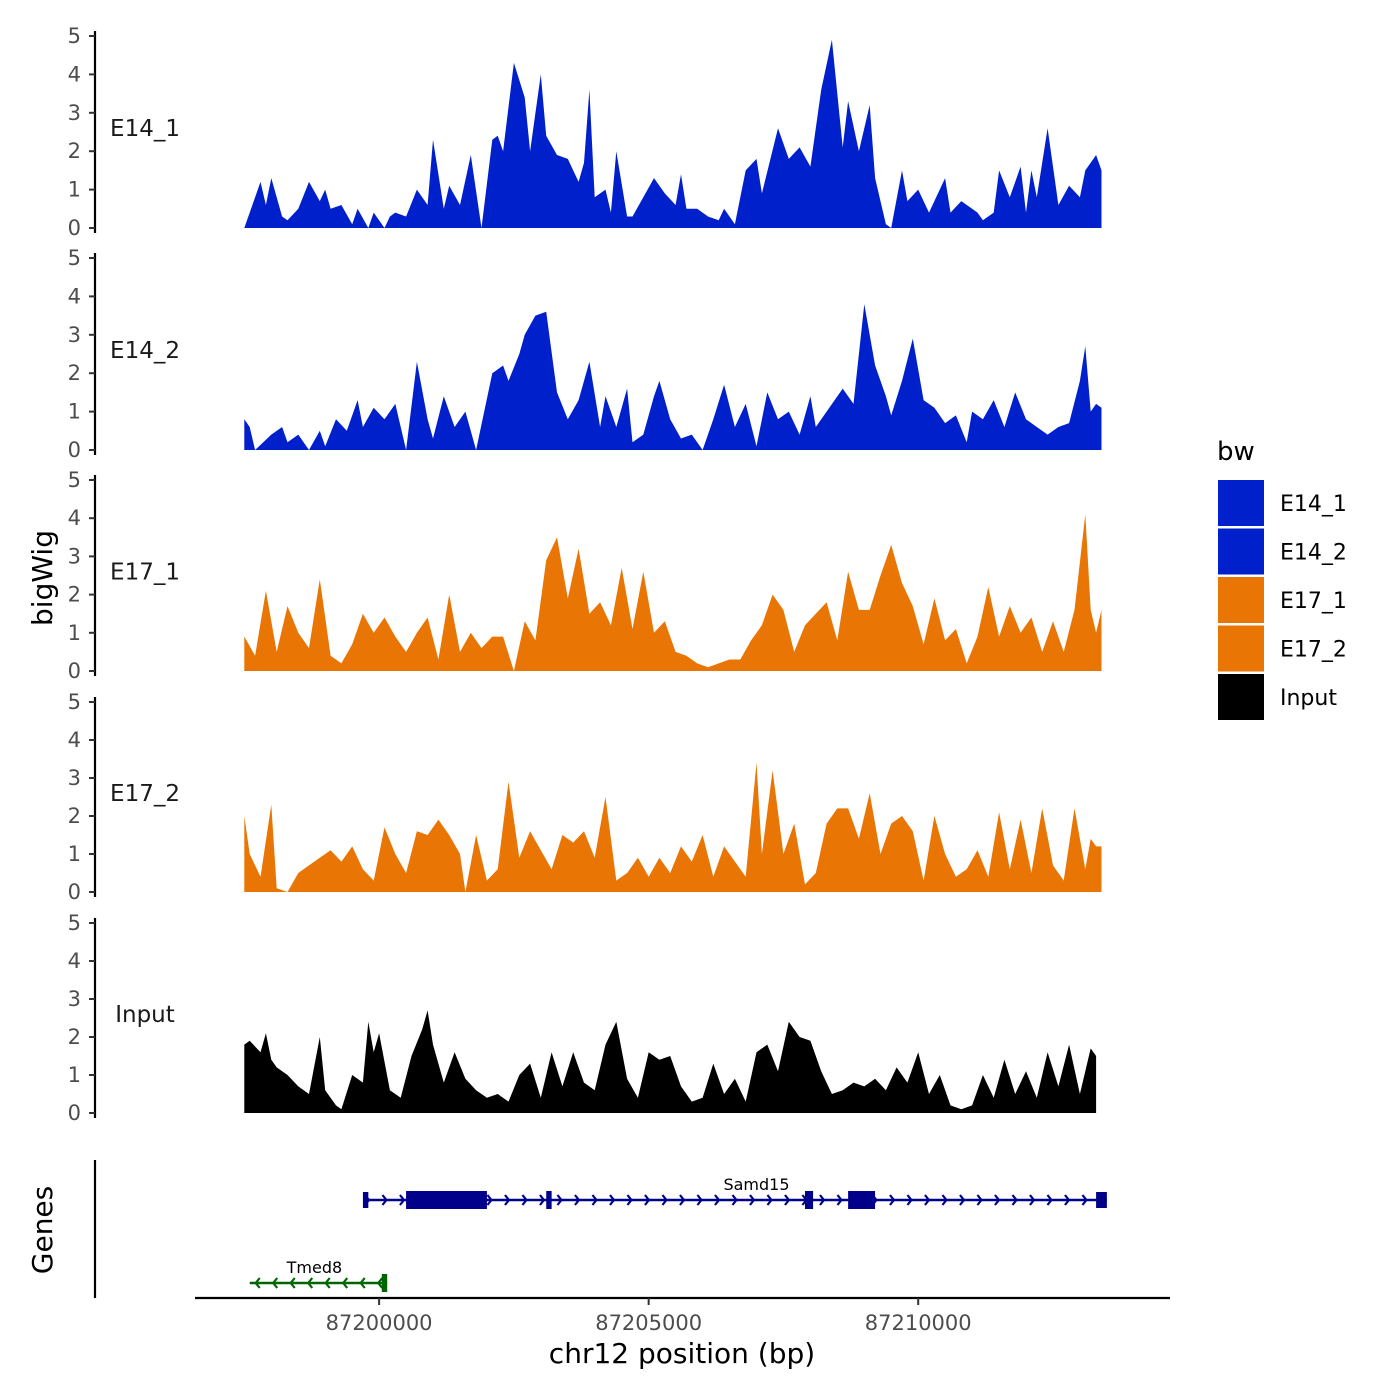 Image resolution: width=1400 pixels, height=1400 pixels. I want to click on track-label: Input, so click(145, 1015).